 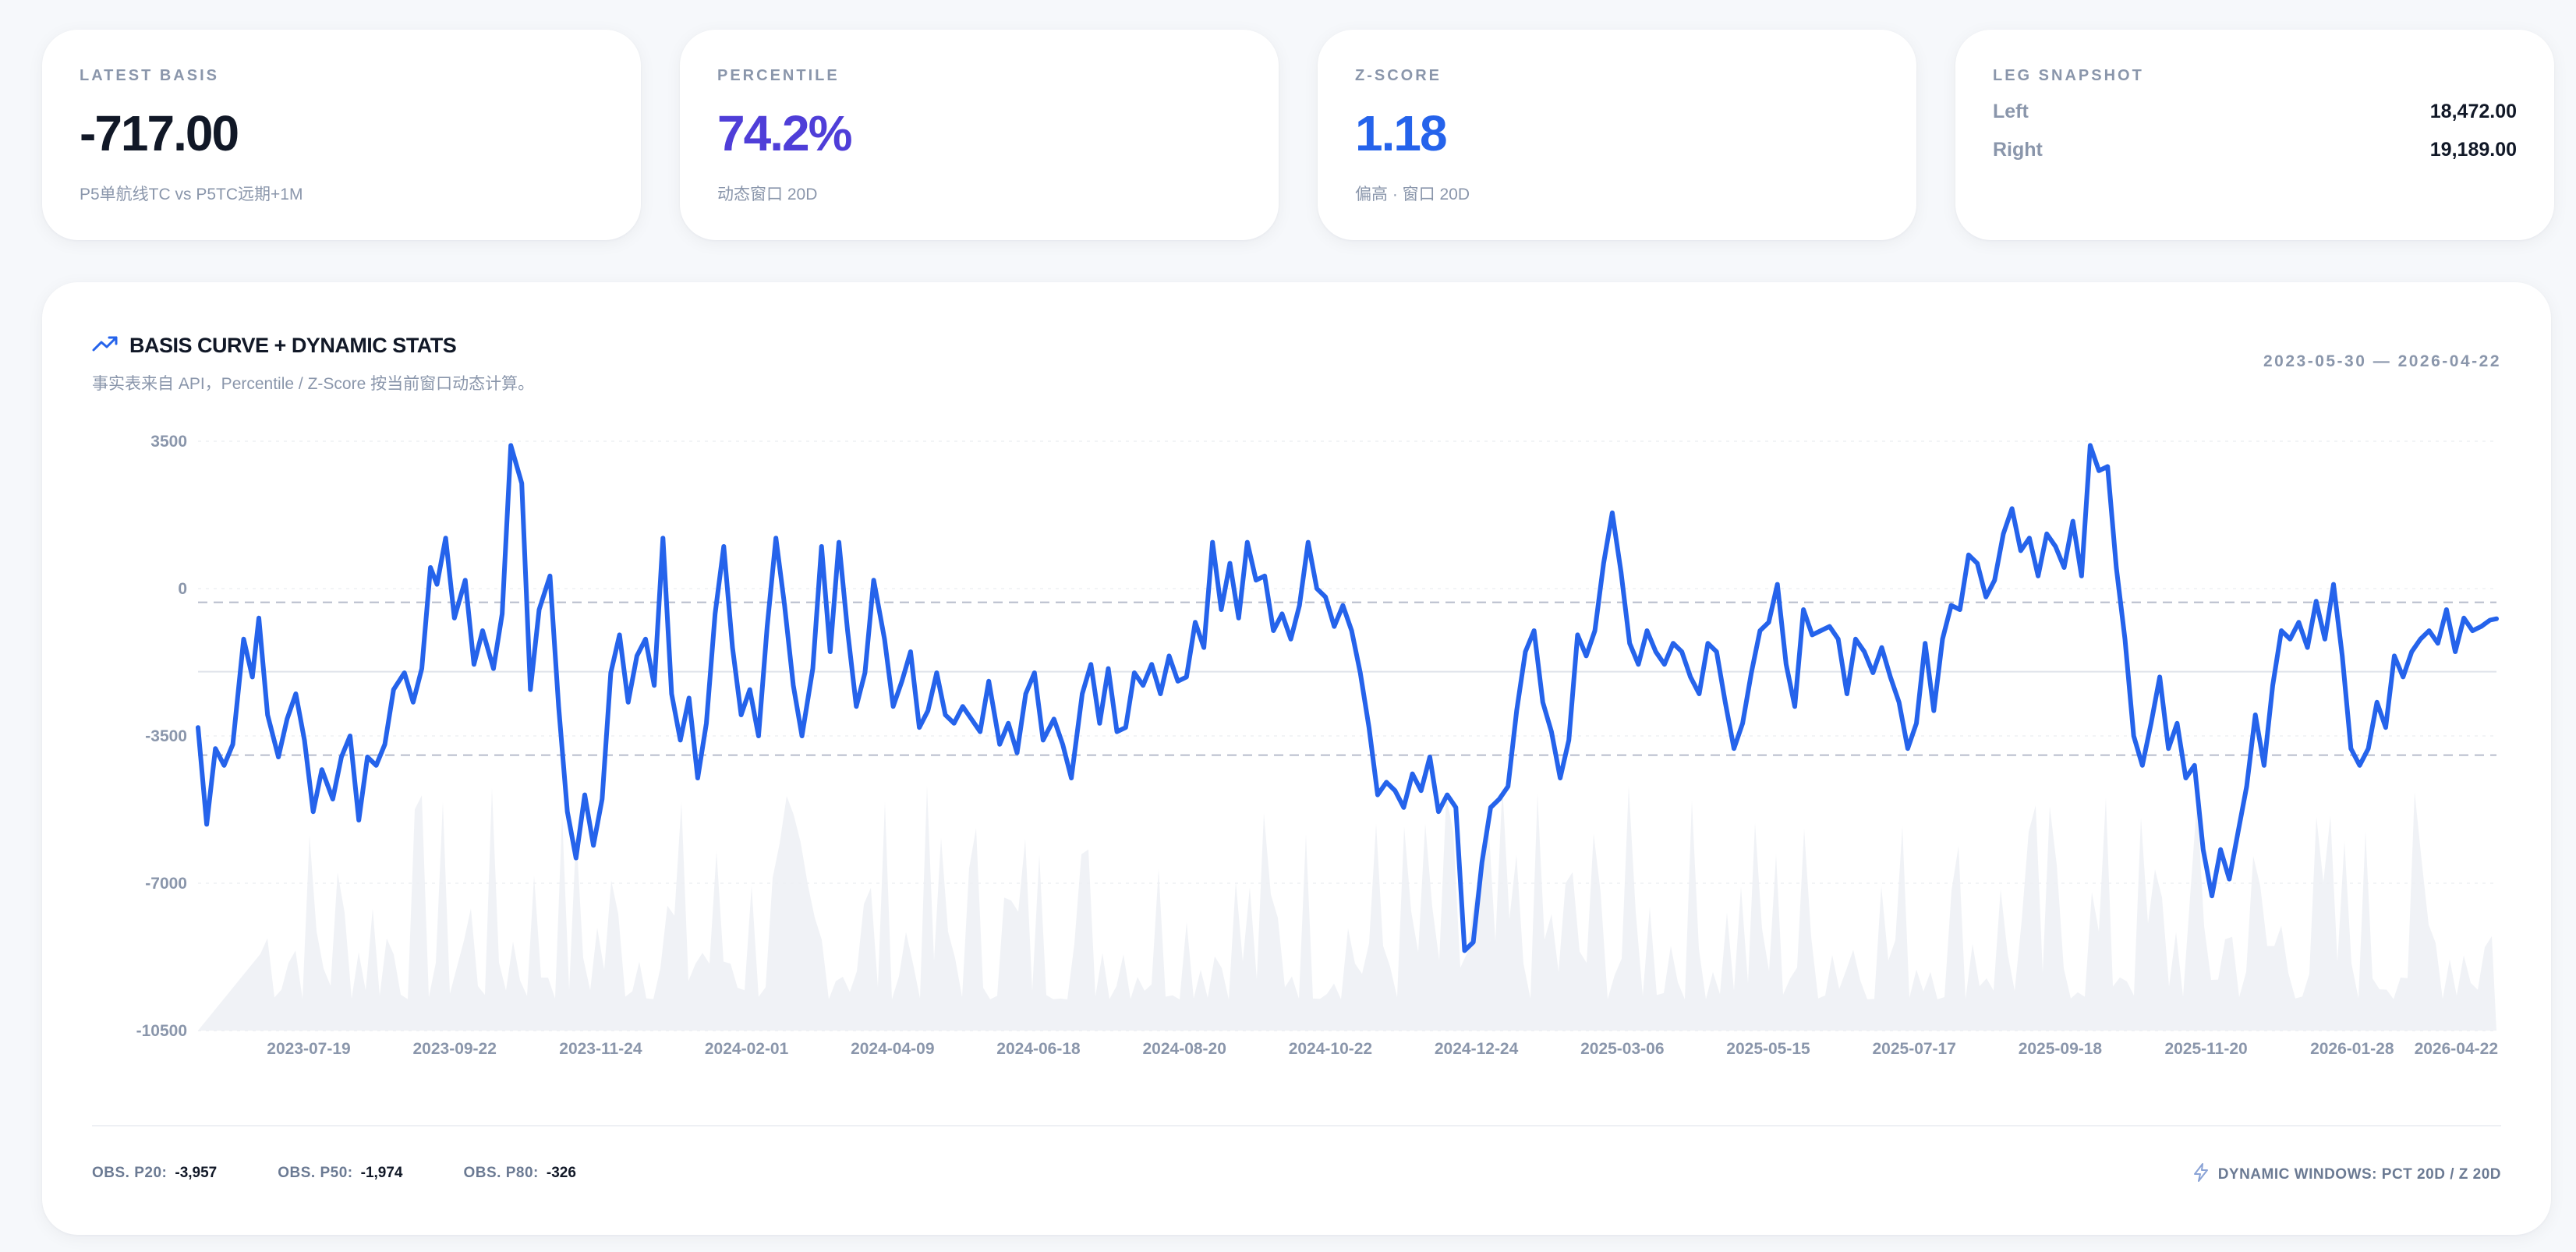 What do you see at coordinates (784, 133) in the screenshot?
I see `stat-value: 74.2%` at bounding box center [784, 133].